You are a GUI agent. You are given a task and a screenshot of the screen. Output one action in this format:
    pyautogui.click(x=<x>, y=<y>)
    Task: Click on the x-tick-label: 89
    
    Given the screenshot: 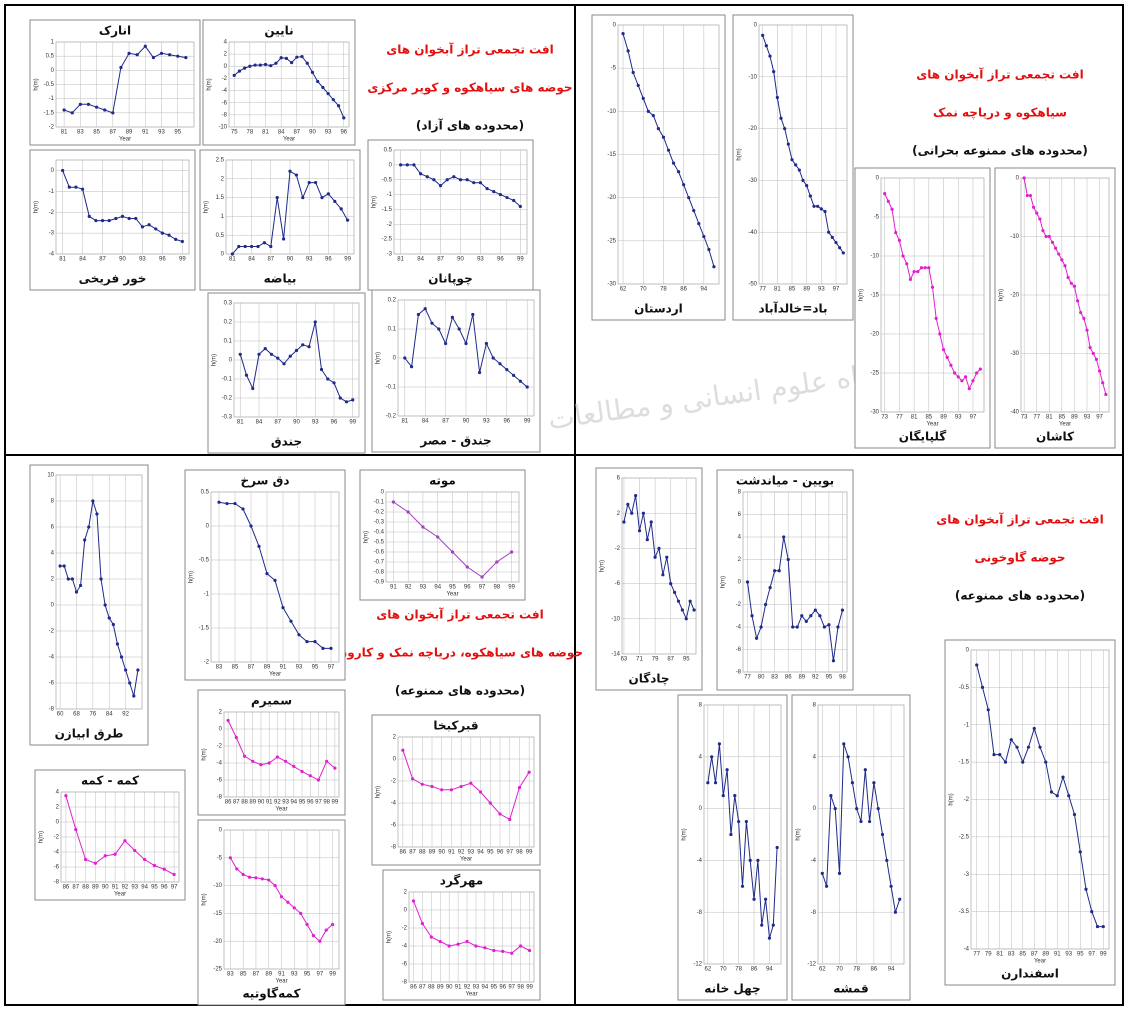 What is the action you would take?
    pyautogui.click(x=129, y=133)
    